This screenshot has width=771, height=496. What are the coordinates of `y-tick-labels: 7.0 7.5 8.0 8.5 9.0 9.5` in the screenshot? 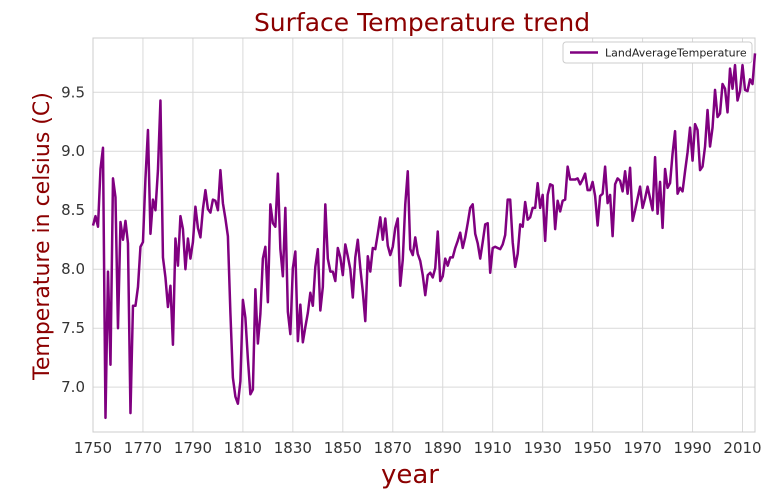 It's located at (73, 239).